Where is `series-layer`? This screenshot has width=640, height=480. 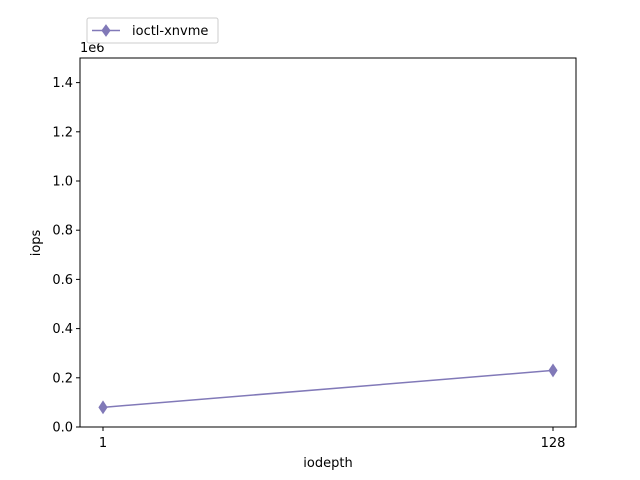
series-layer is located at coordinates (328, 389).